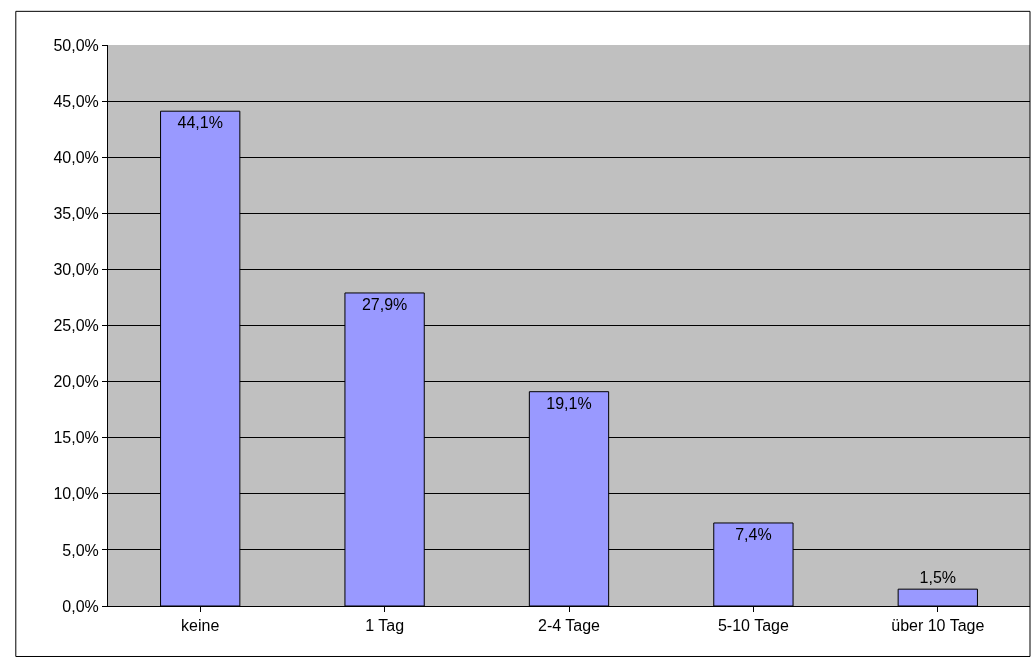 Image resolution: width=1036 pixels, height=669 pixels. I want to click on y-tick-label: 0,0%, so click(80, 606).